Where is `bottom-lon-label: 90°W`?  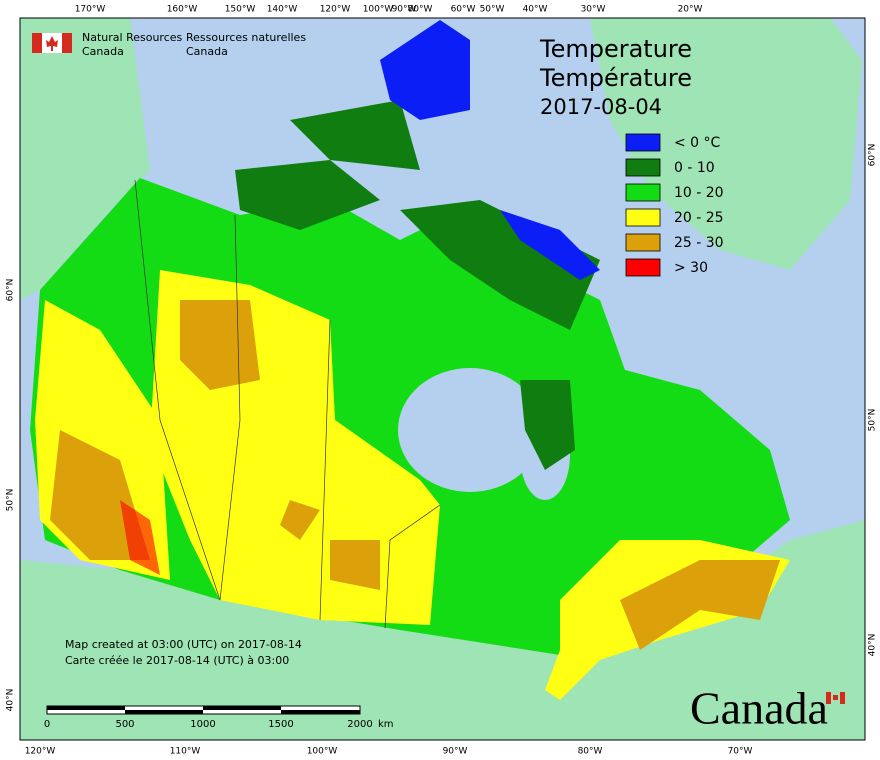 bottom-lon-label: 90°W is located at coordinates (455, 752).